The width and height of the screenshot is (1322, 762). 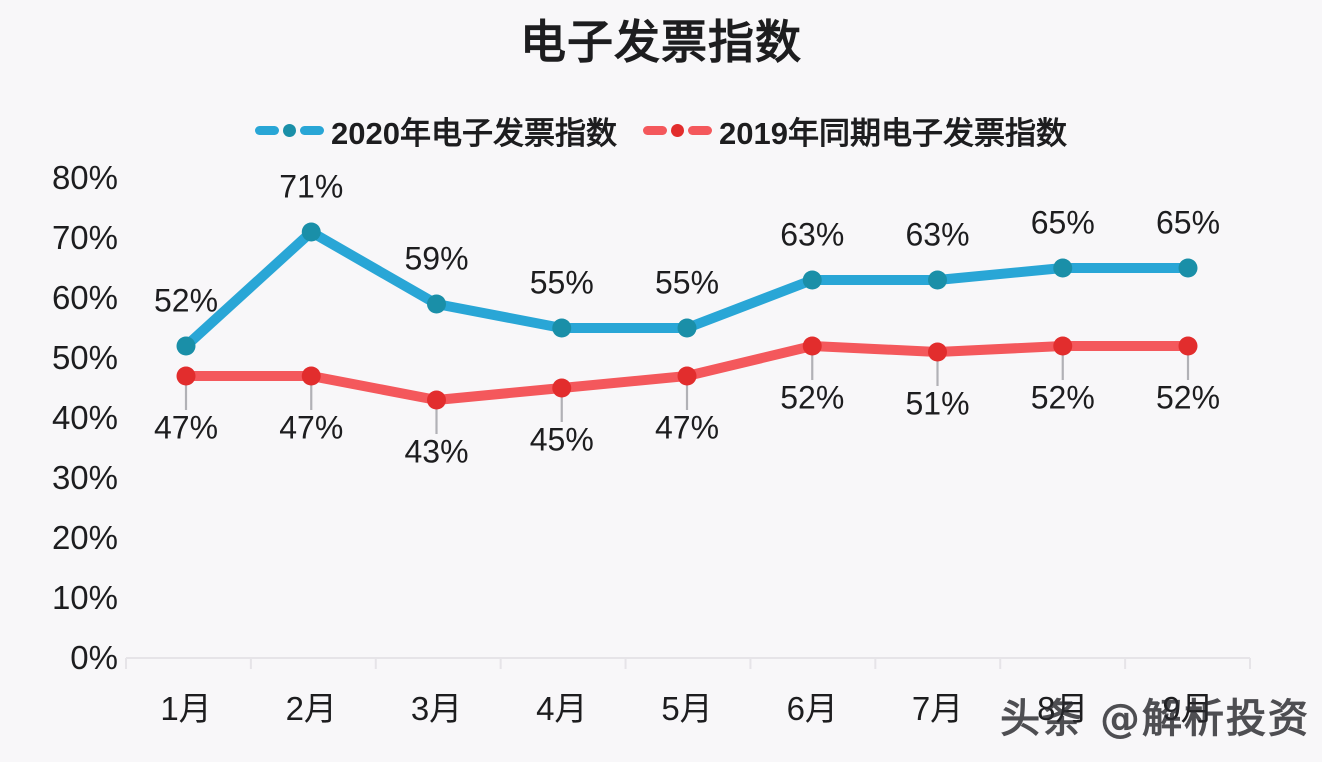 I want to click on data-label: 51%, so click(x=937, y=403).